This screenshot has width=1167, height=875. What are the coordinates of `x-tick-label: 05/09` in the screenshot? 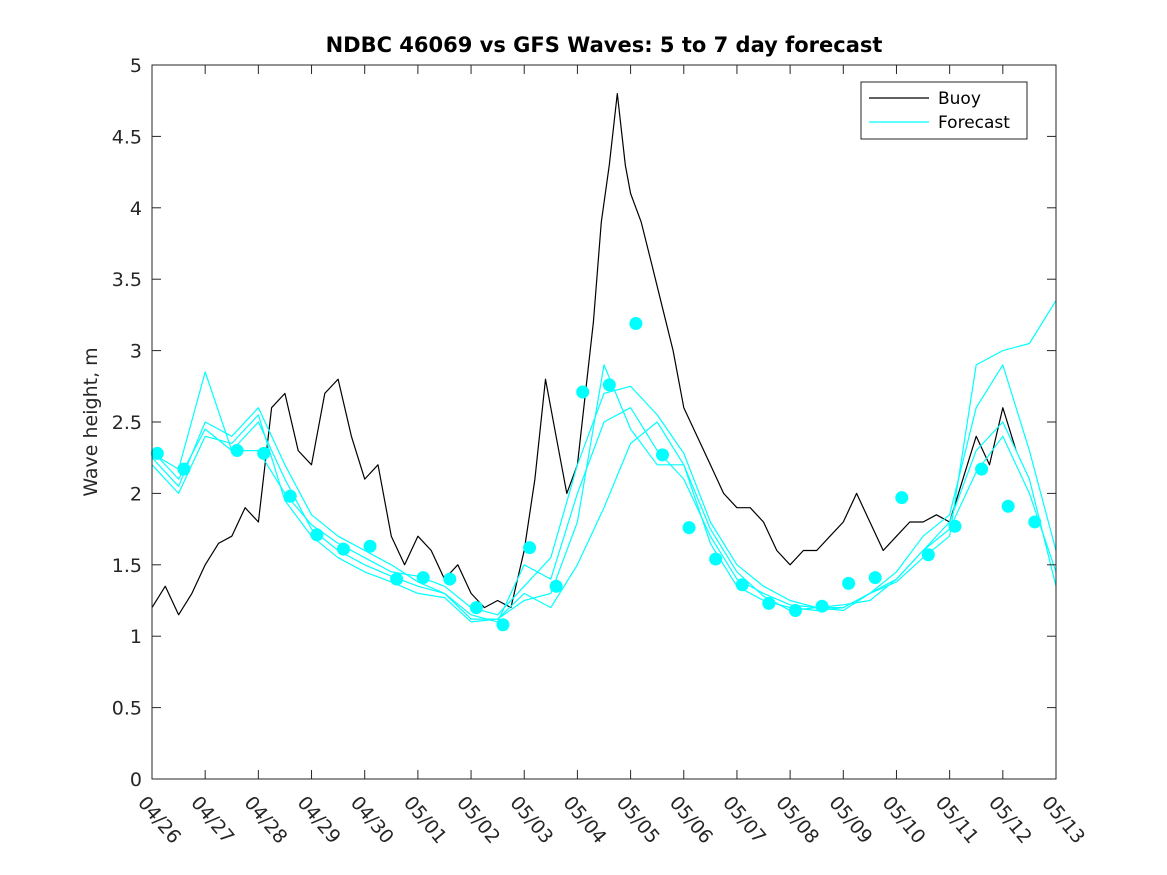 It's located at (850, 820).